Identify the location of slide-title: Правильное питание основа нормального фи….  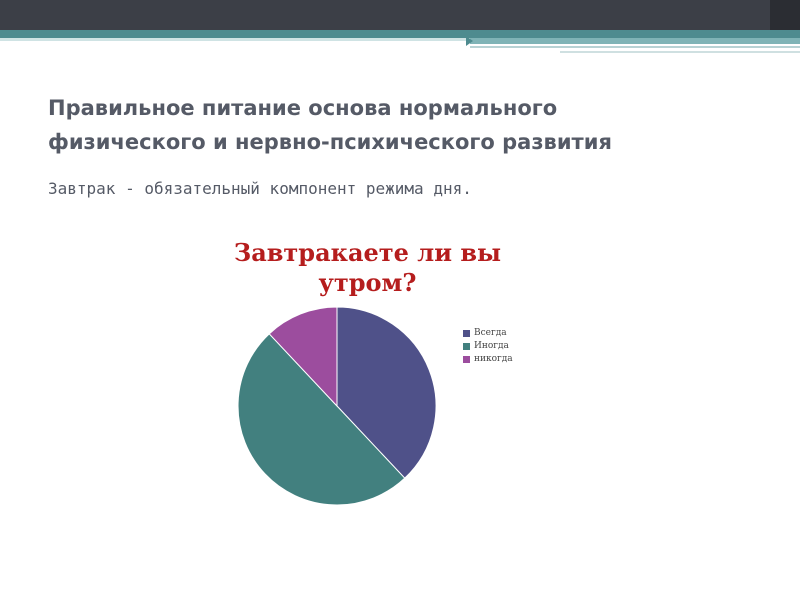
(398, 125).